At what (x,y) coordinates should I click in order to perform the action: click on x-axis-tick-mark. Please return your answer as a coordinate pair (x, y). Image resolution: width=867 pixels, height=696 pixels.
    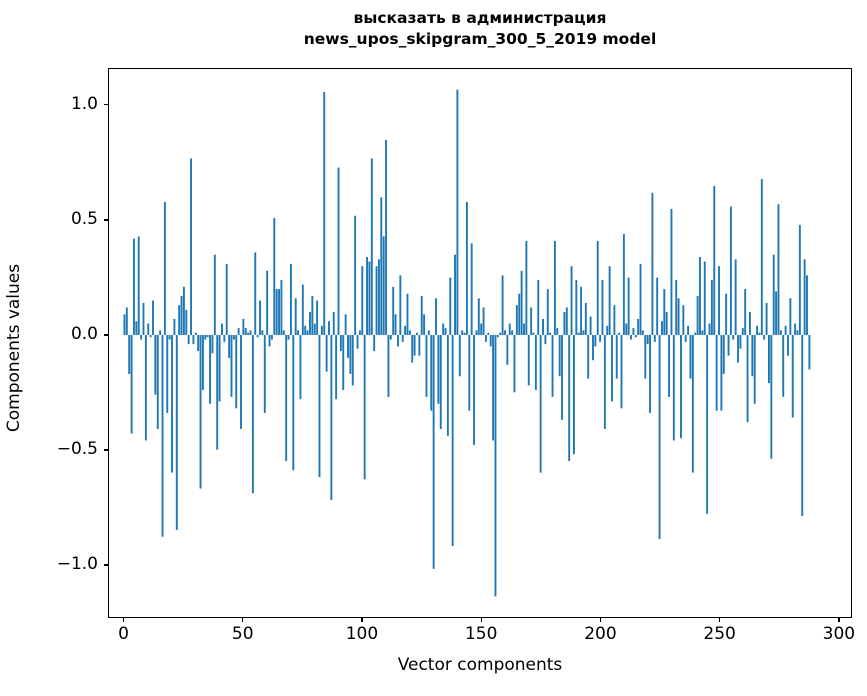
    Looking at the image, I should click on (720, 619).